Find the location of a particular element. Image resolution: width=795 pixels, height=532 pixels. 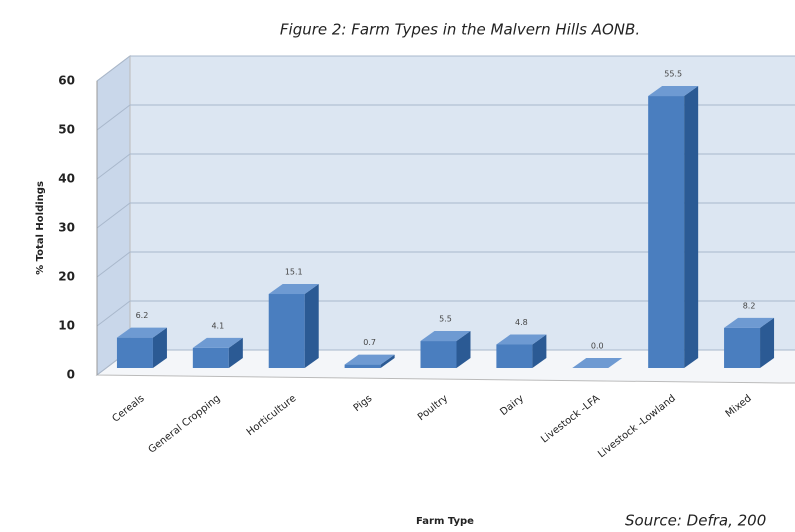

x-tick-label: Livestock -Lowland is located at coordinates (637, 426).